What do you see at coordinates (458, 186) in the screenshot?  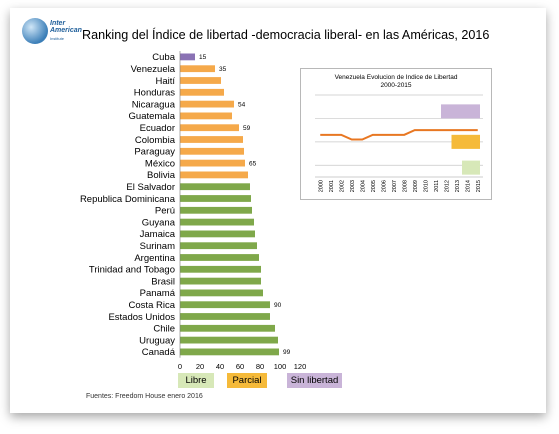 I see `x-tick-label: 2013` at bounding box center [458, 186].